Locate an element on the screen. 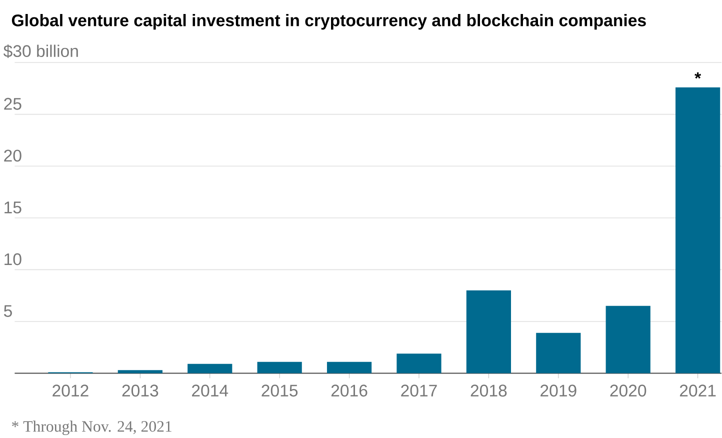 This screenshot has height=438, width=722. x-tick-label: 2017 is located at coordinates (419, 390).